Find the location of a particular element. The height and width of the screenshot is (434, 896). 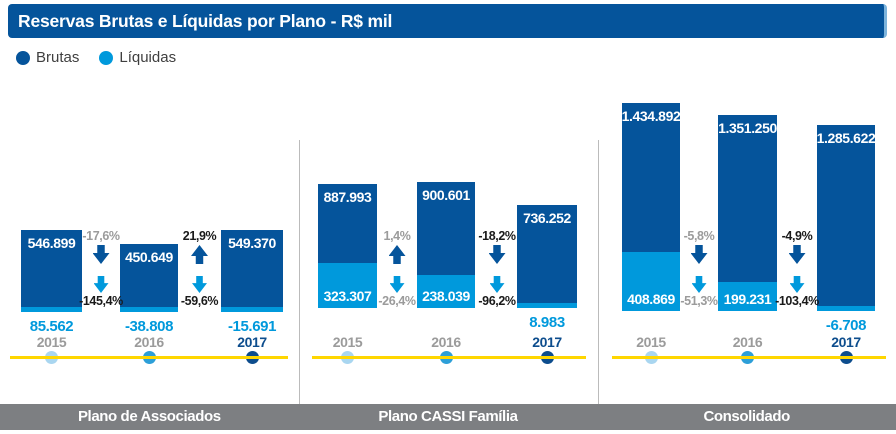

brutas-legend-dot-icon is located at coordinates (23, 57).